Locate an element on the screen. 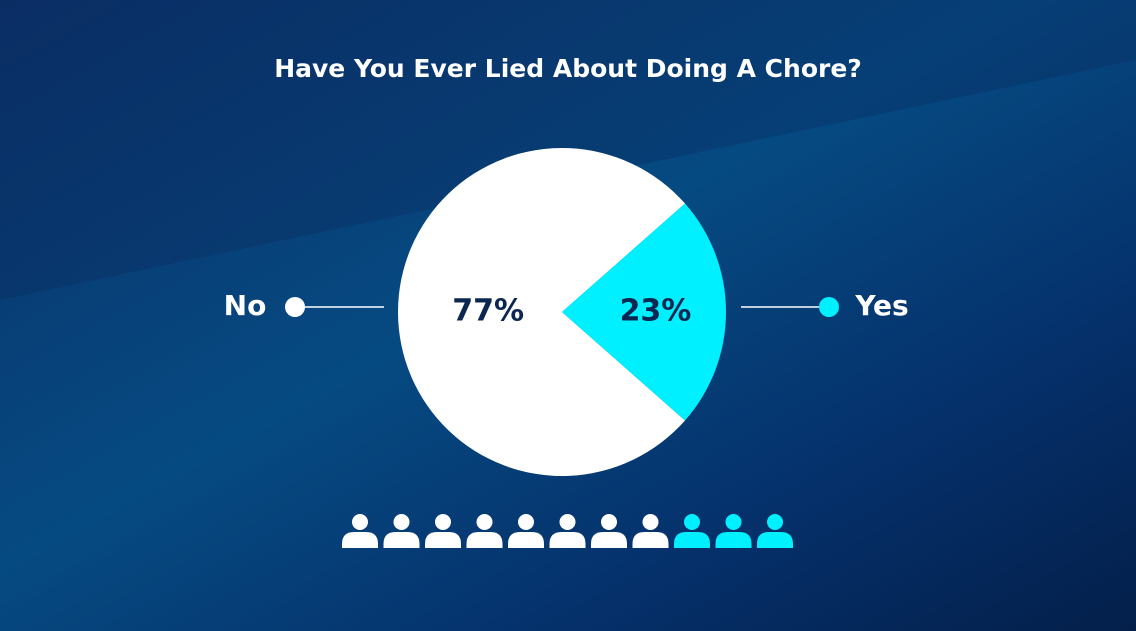  value-label: 77% is located at coordinates (488, 311).